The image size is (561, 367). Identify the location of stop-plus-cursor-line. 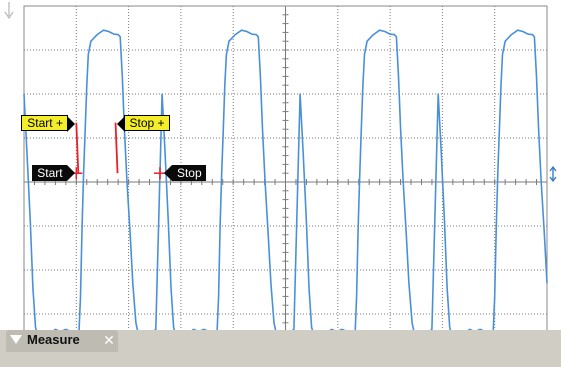
(116, 148).